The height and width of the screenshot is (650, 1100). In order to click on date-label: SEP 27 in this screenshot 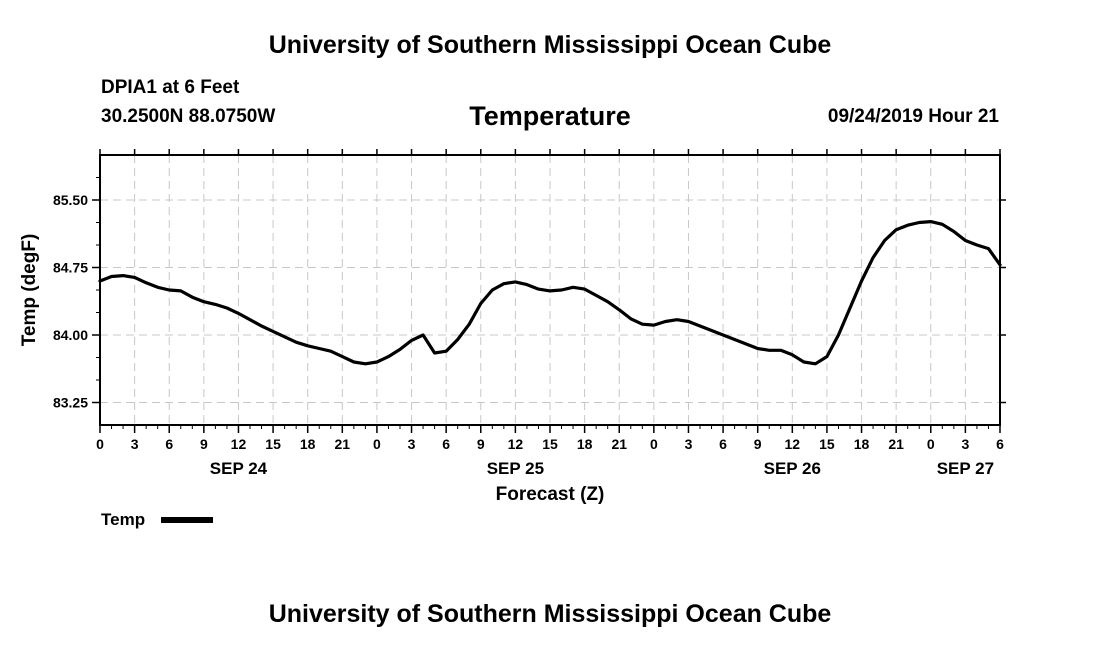, I will do `click(965, 468)`.